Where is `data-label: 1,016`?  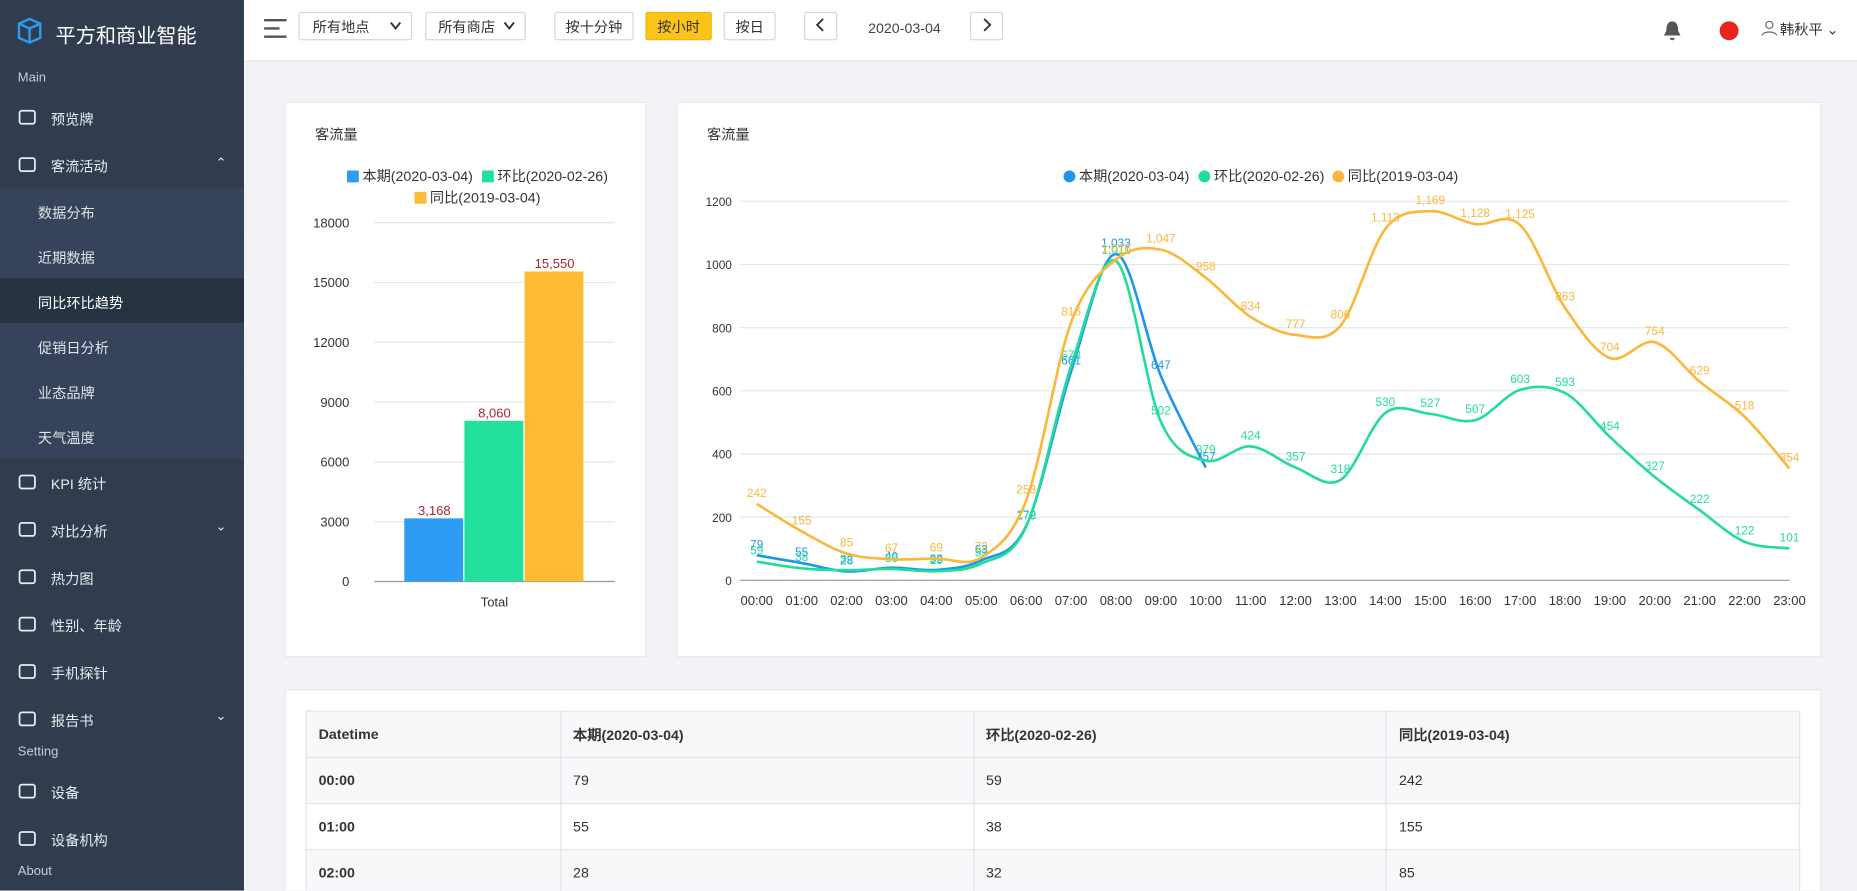
data-label: 1,016 is located at coordinates (1116, 248).